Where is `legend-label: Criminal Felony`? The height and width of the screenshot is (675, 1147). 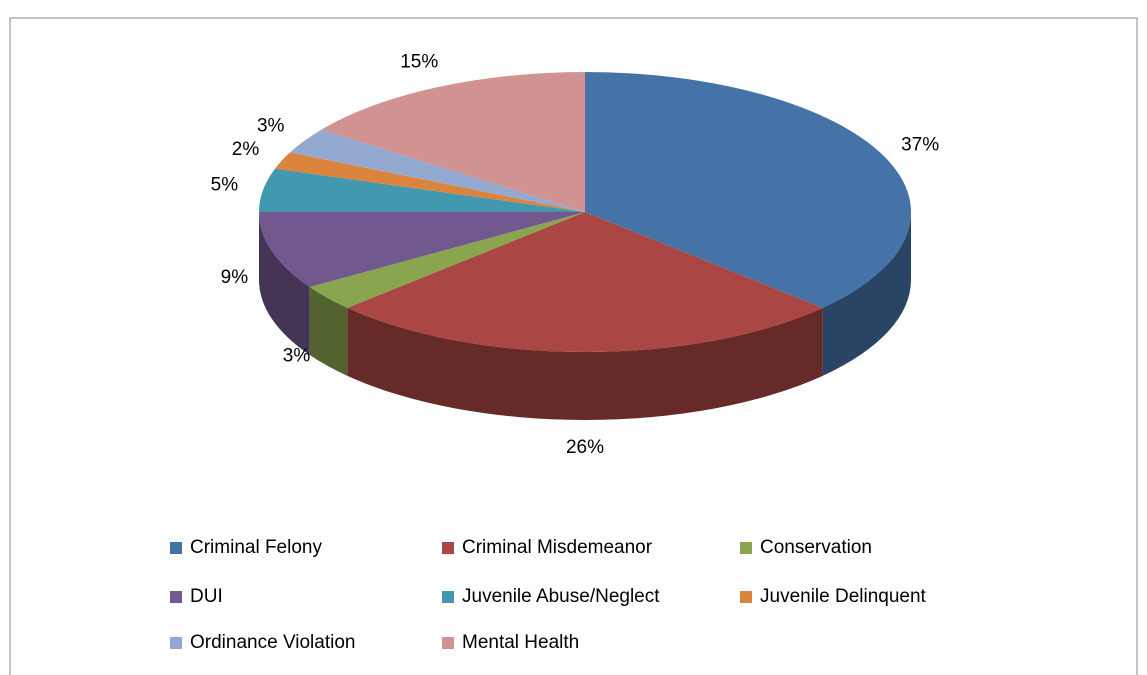 legend-label: Criminal Felony is located at coordinates (256, 547).